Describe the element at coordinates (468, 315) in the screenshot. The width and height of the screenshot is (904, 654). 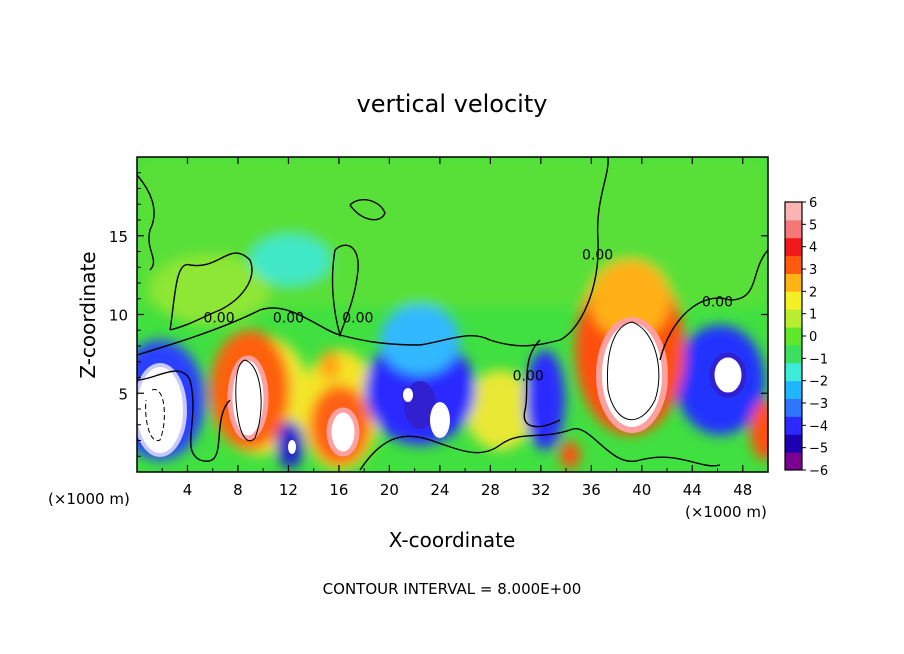
I see `contour-labels: 0.00 0.00 0.00 0.00 0.00 0.00` at that location.